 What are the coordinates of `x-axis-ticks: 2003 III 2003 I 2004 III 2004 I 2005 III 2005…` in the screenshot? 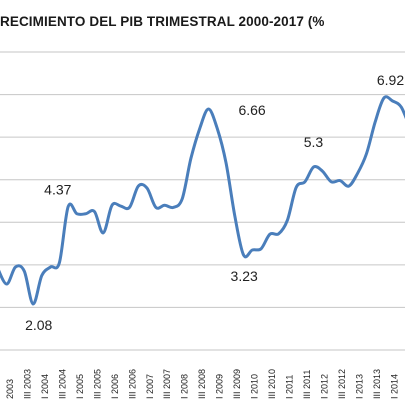 It's located at (202, 384).